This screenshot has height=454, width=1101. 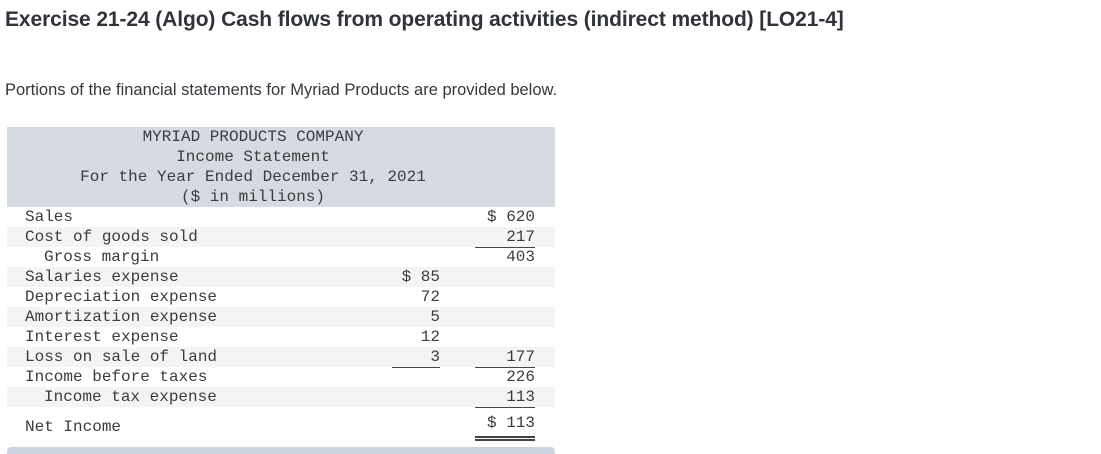 I want to click on row-total-cell: $ 620, so click(x=505, y=217).